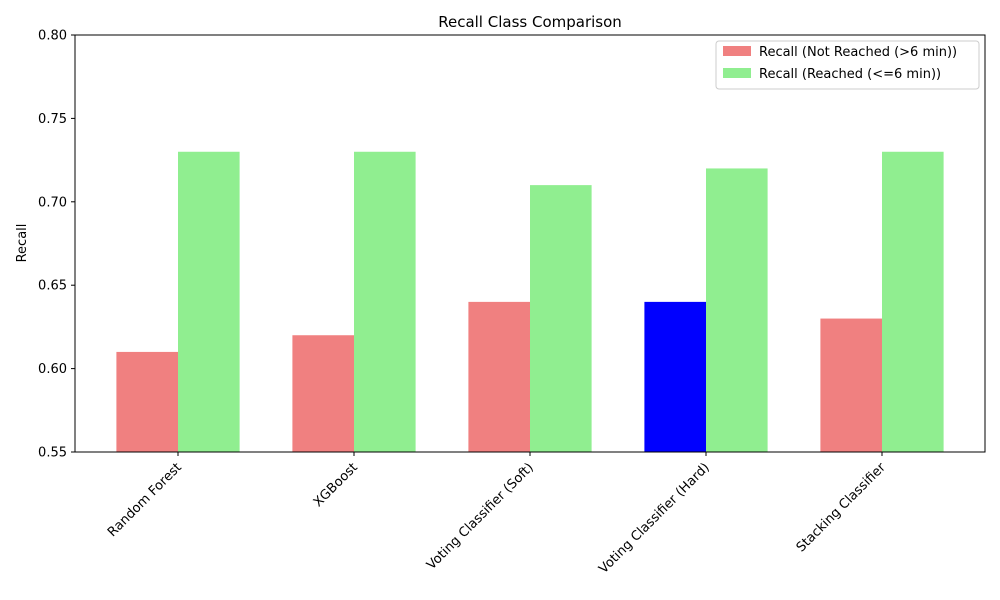 The image size is (1000, 600). What do you see at coordinates (145, 500) in the screenshot?
I see `x-tick-label: Random Forest` at bounding box center [145, 500].